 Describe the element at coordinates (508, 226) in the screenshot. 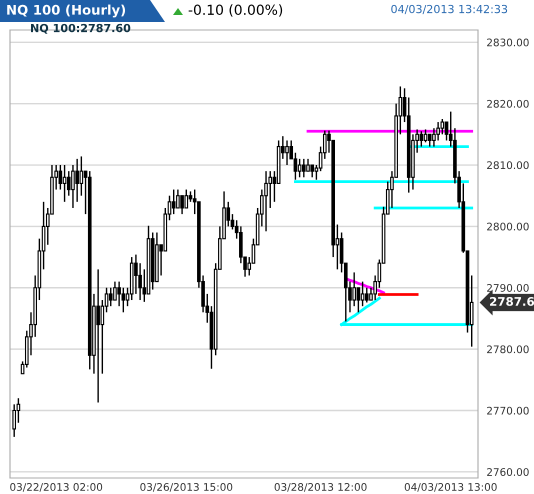

I see `y-tick-label: 2800.00` at that location.